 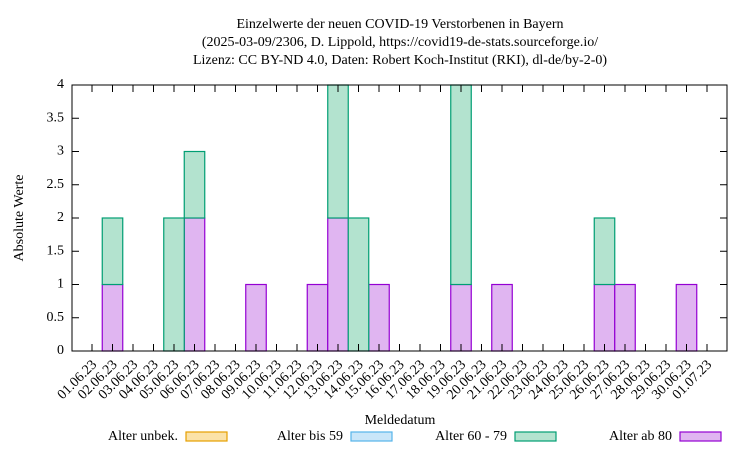 I want to click on y-tick-label: 0.5, so click(x=56, y=317).